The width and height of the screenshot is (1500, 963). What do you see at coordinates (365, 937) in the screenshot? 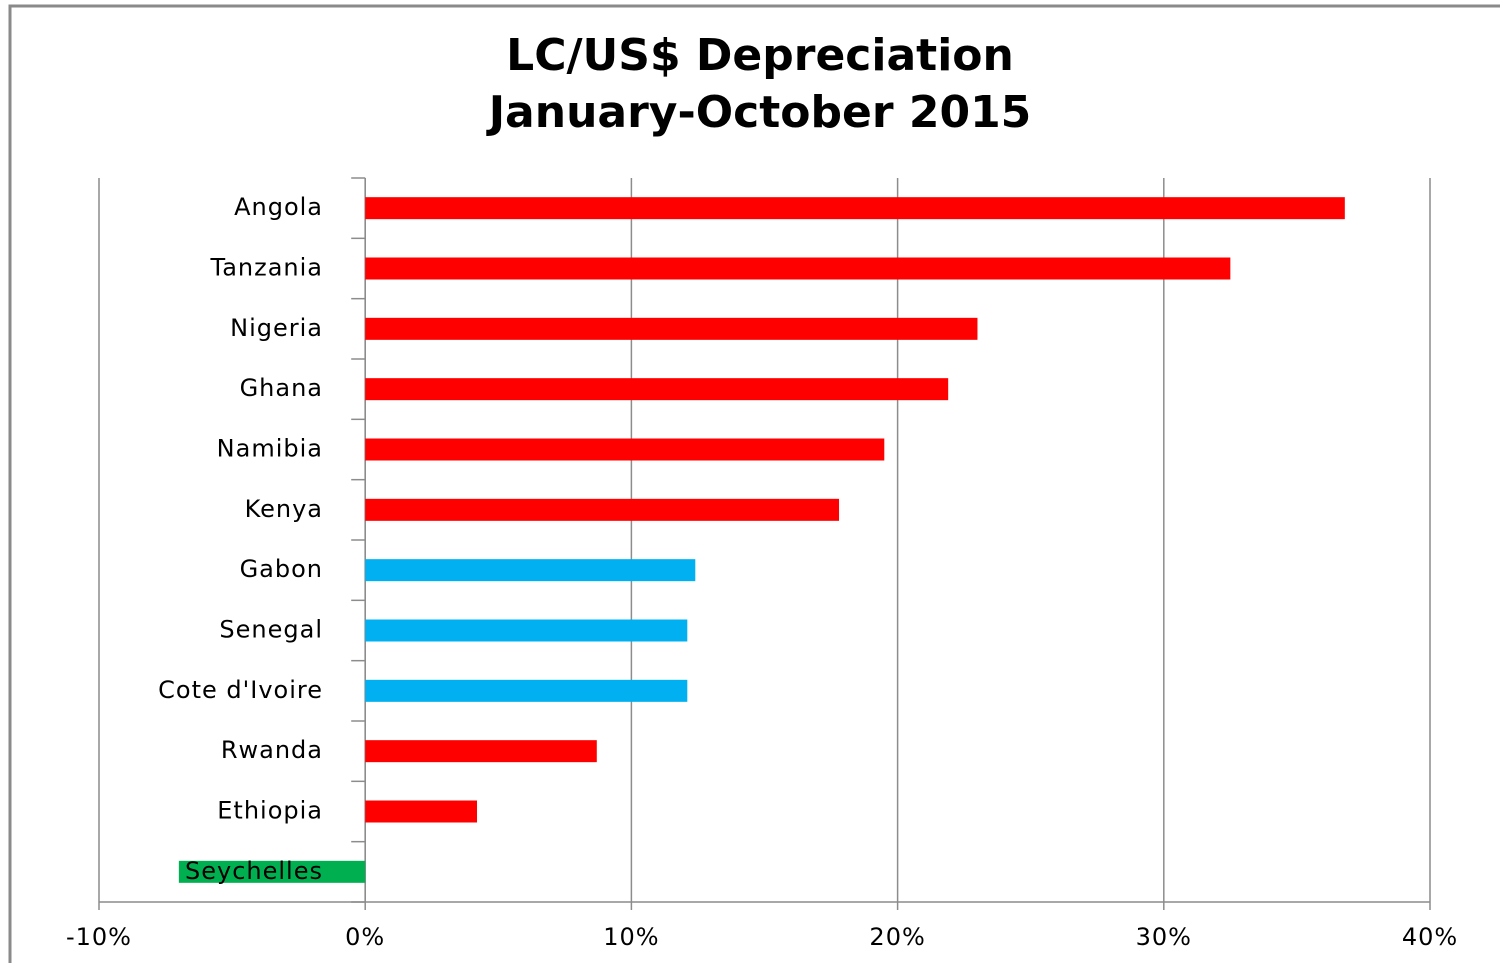
I see `x-tick-label: 0%` at bounding box center [365, 937].